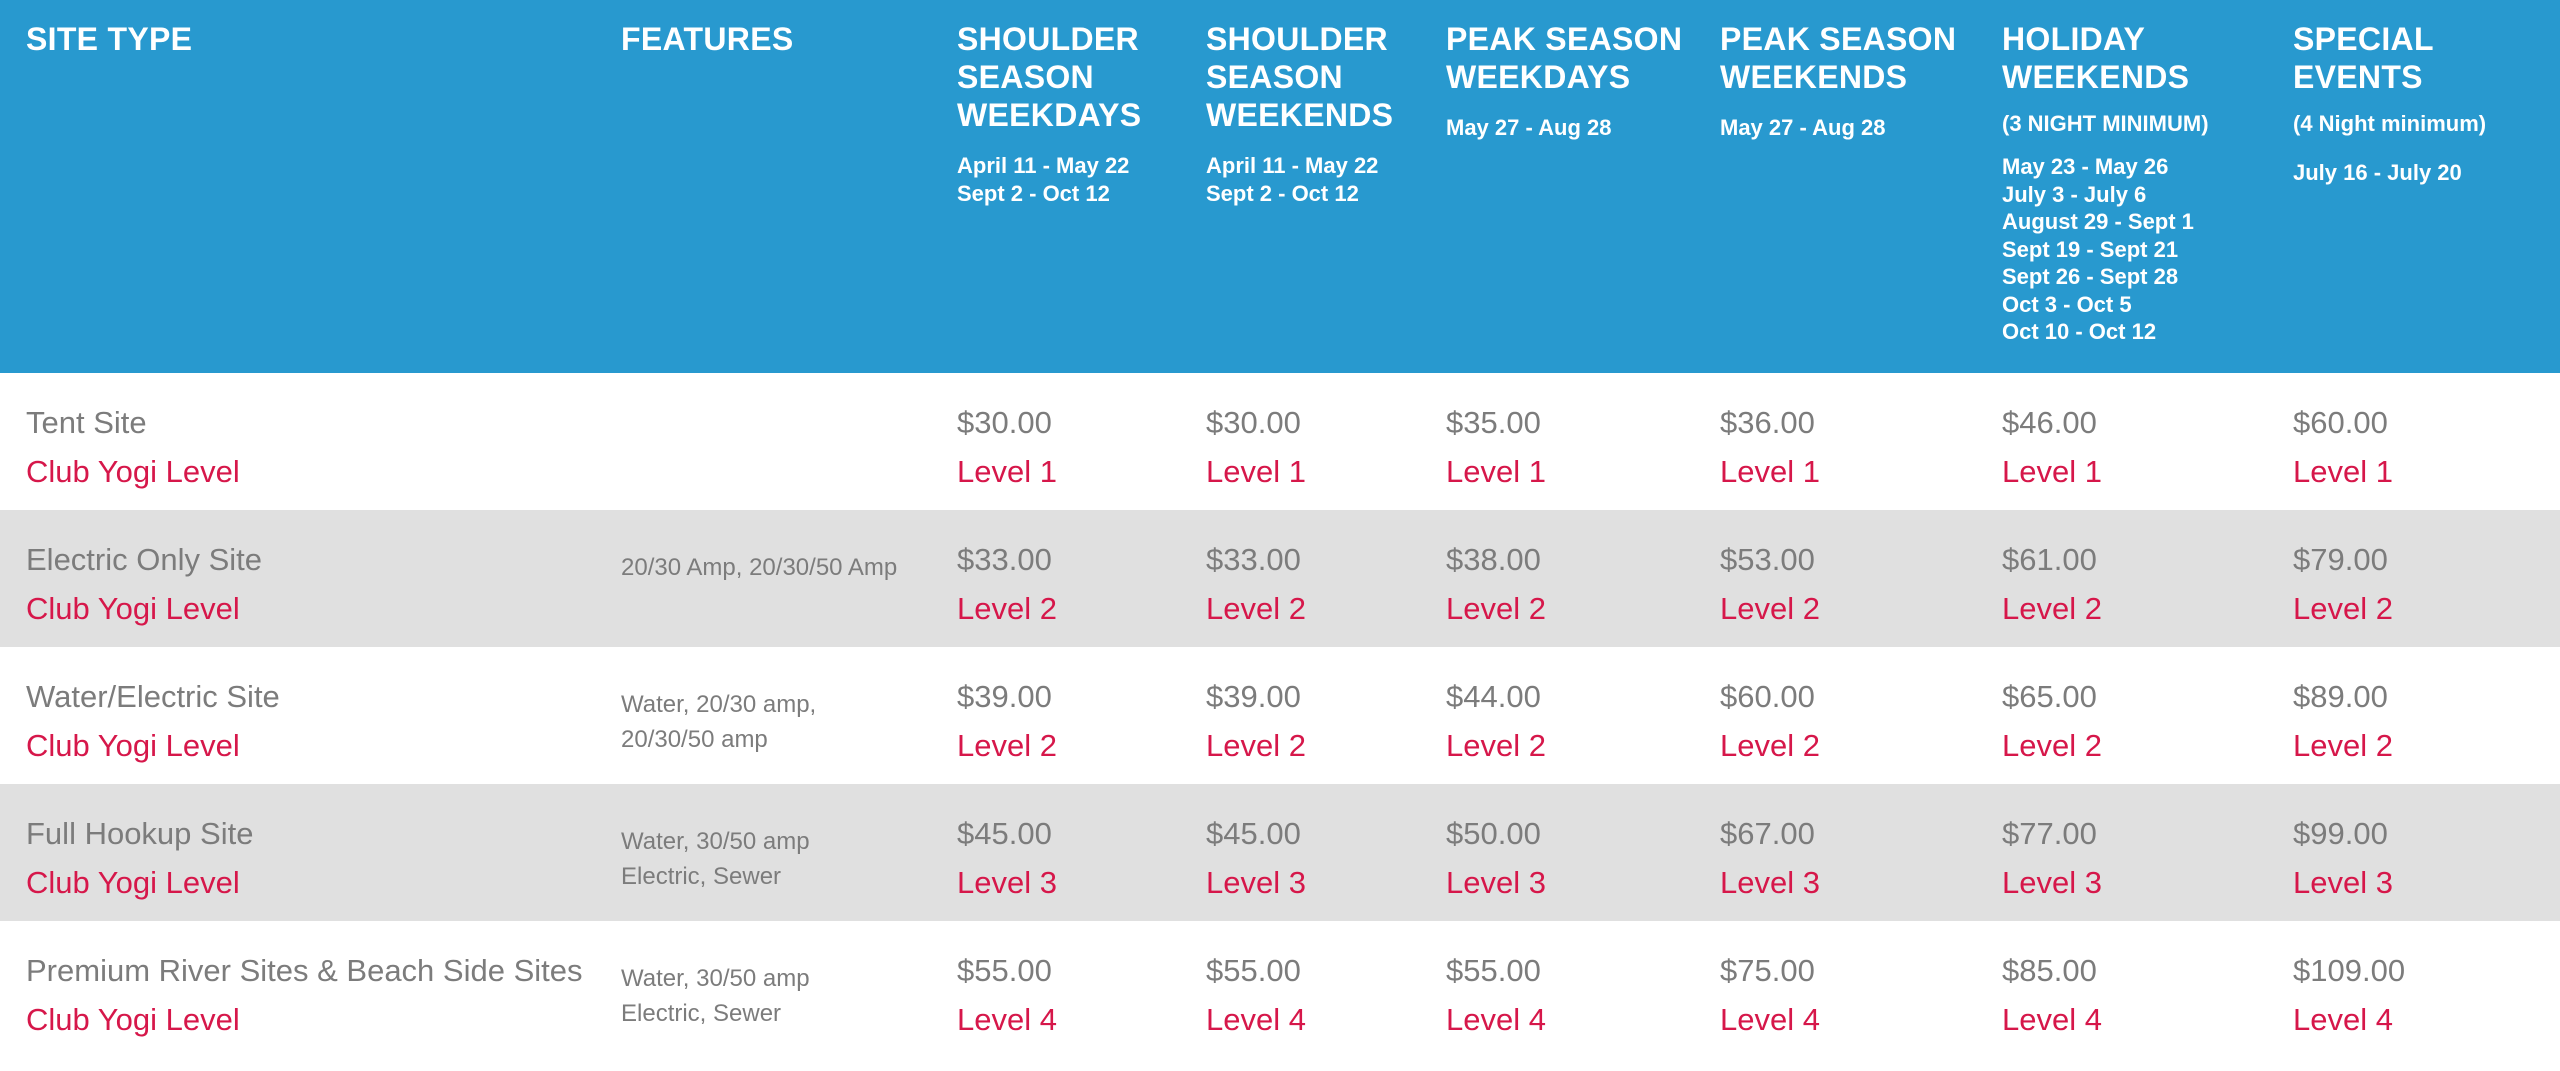 This screenshot has height=1071, width=2560. Describe the element at coordinates (1049, 179) in the screenshot. I see `header-dates: April 11 - May 22 Sept 2 - Oct 12` at that location.